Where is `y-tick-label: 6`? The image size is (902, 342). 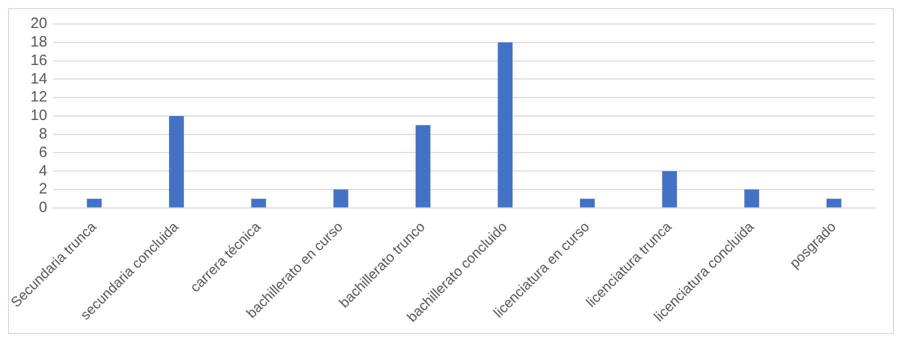
y-tick-label: 6 is located at coordinates (43, 152).